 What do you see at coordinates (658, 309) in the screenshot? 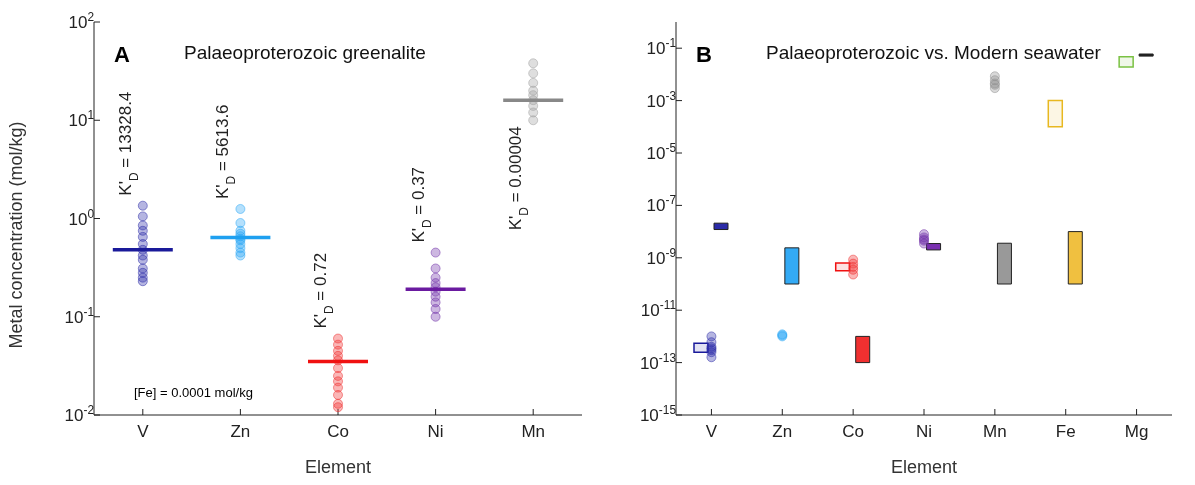
I see `y-tick-label: 10$^{-11}$` at bounding box center [658, 309].